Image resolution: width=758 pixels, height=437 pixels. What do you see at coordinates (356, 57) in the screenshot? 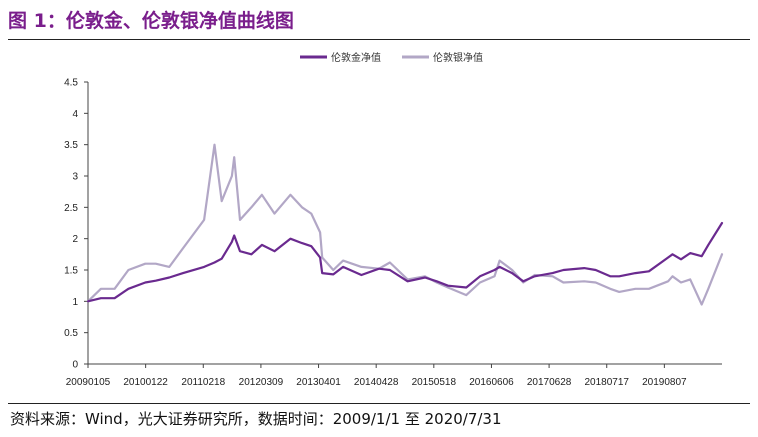
I see `legend-label-gold: 伦敦金净值` at bounding box center [356, 57].